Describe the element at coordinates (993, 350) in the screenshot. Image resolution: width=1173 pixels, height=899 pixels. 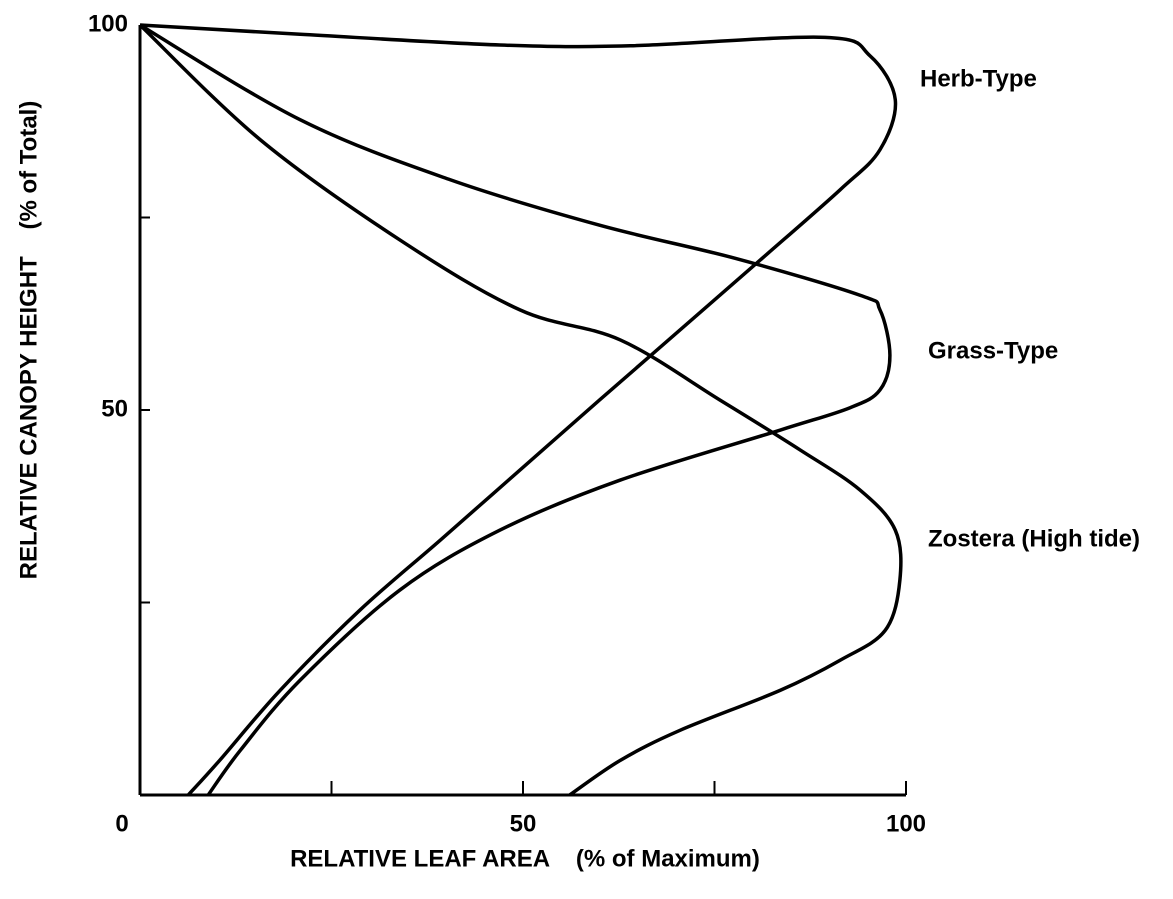
I see `series-label: Grass-Type` at that location.